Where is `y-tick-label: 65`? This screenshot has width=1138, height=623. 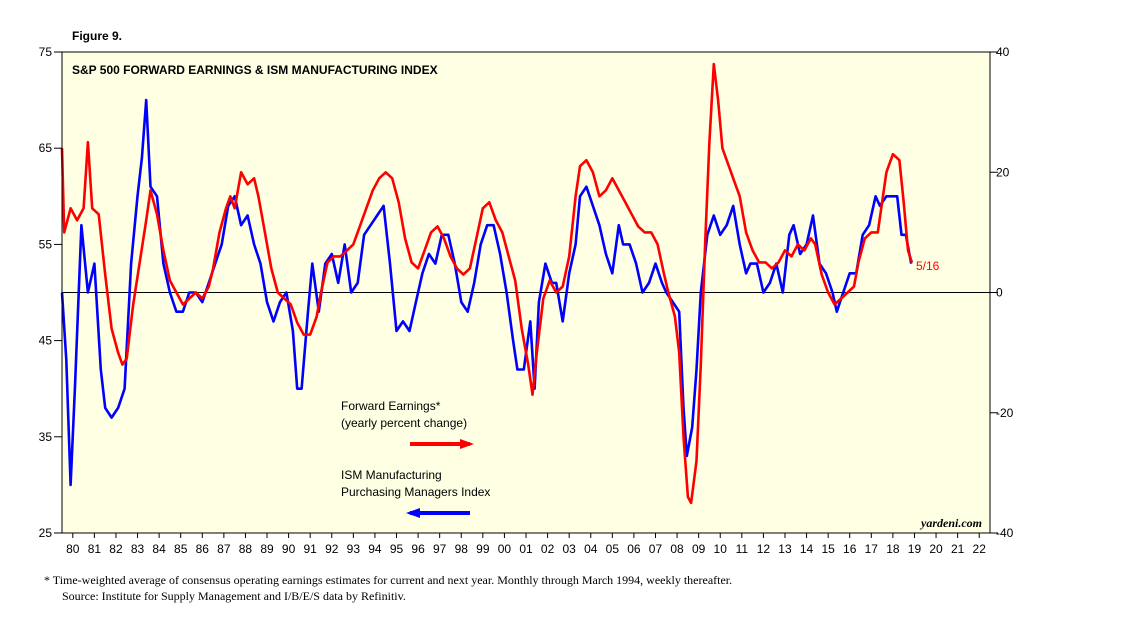 y-tick-label: 65 is located at coordinates (46, 148).